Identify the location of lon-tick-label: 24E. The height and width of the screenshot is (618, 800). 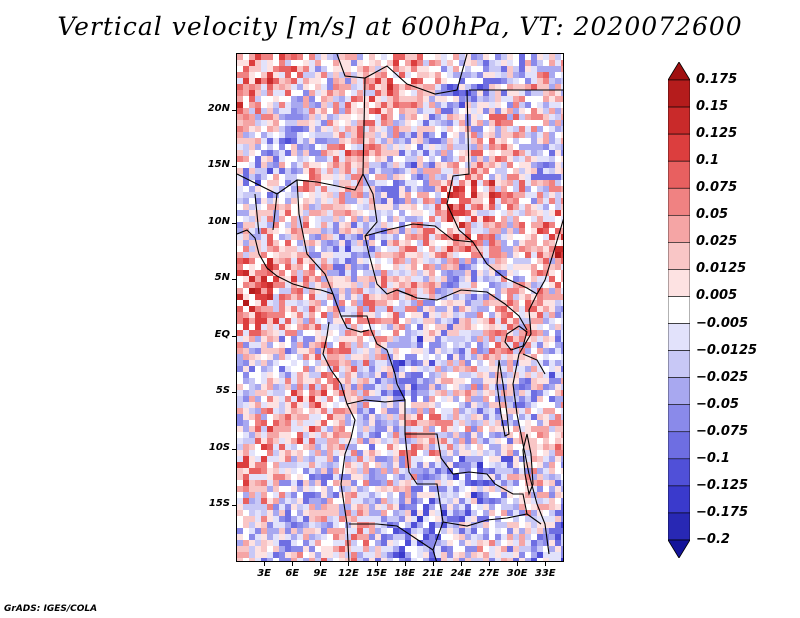
(461, 573).